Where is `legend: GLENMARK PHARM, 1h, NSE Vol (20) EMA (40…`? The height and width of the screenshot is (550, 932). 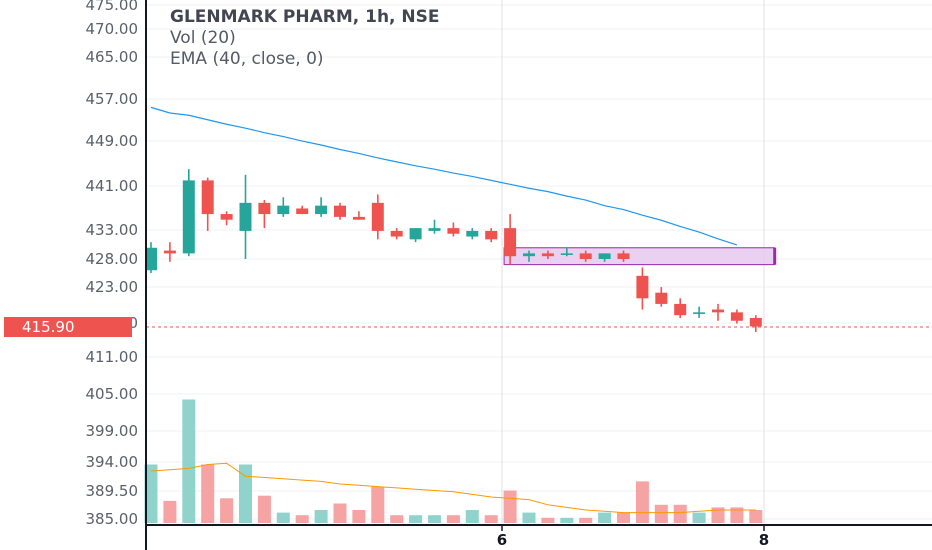
legend: GLENMARK PHARM, 1h, NSE Vol (20) EMA (40… is located at coordinates (305, 38).